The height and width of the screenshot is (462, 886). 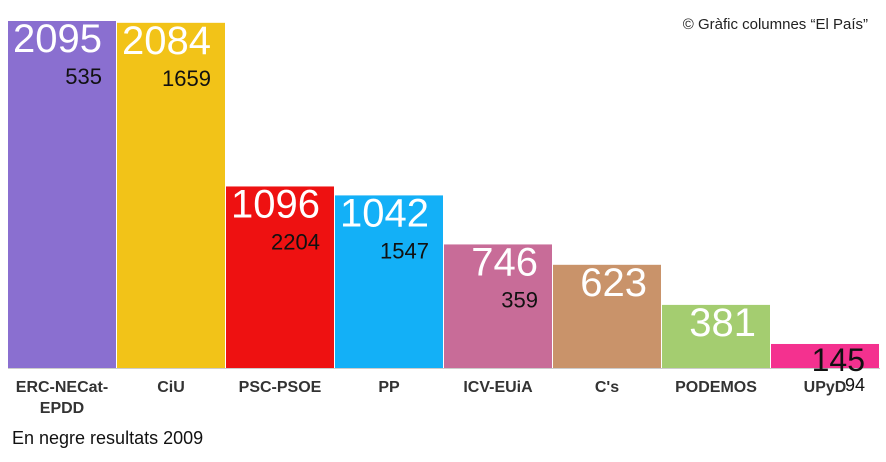 I want to click on category-label-line: ERC-NECat-, so click(x=62, y=387).